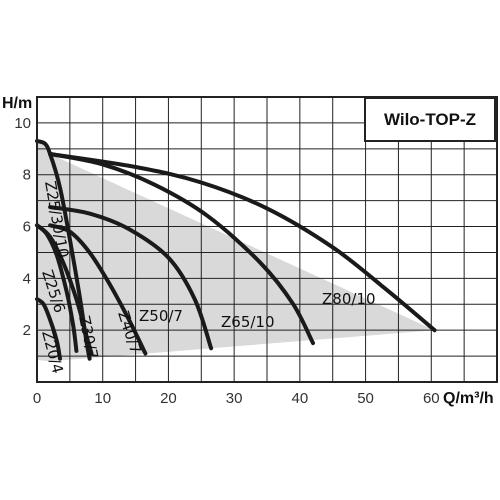 Image resolution: width=500 pixels, height=500 pixels. I want to click on y-tick-label: 2, so click(27, 330).